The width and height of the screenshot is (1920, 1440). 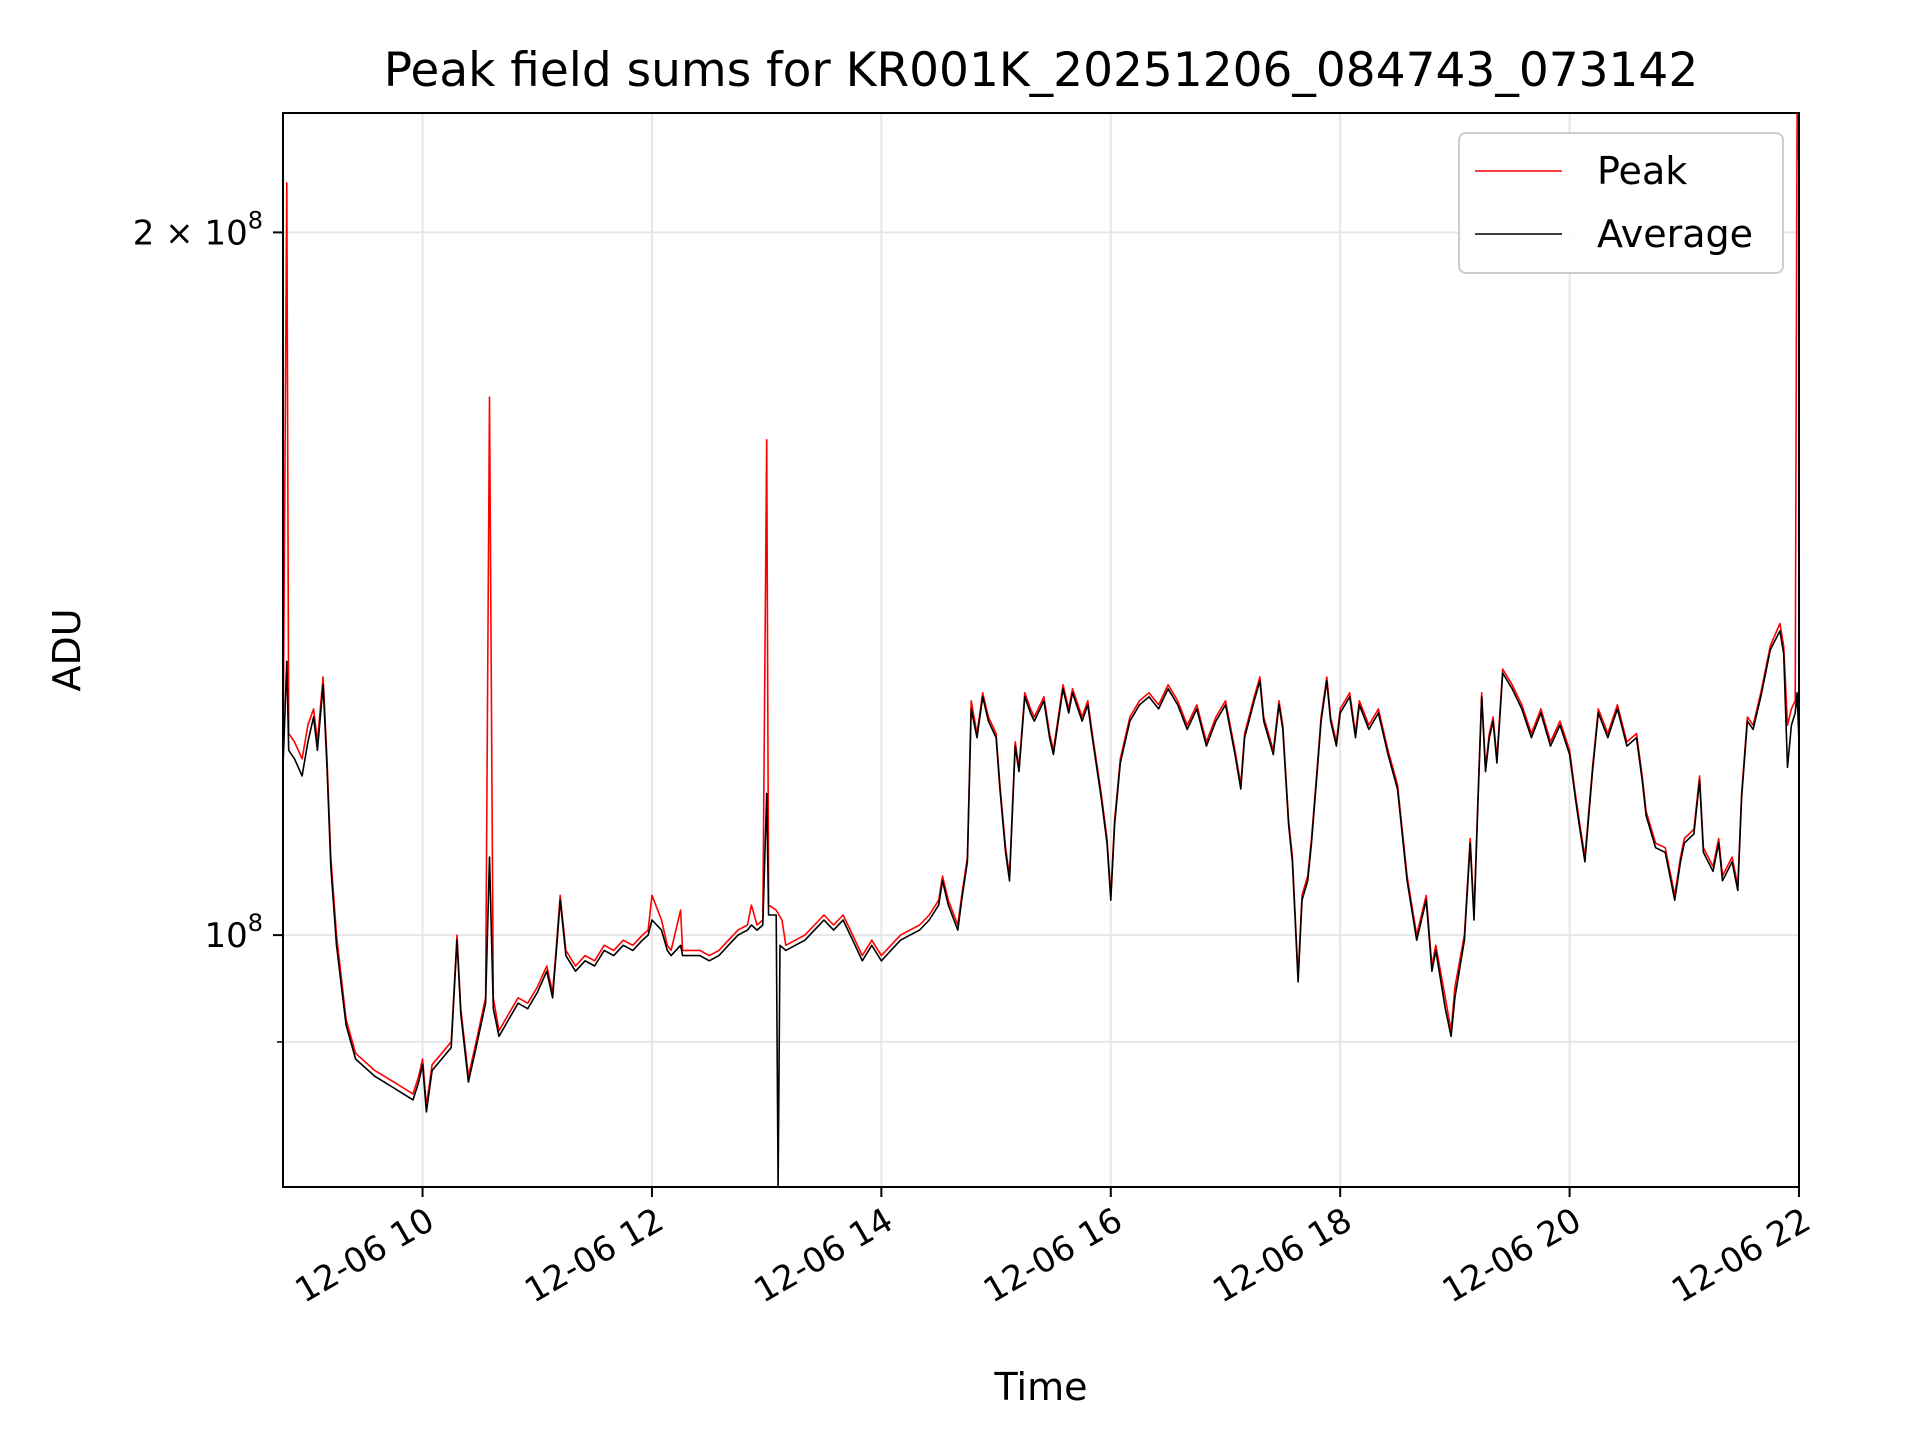 I want to click on legend-label-peak: Peak, so click(x=1642, y=171).